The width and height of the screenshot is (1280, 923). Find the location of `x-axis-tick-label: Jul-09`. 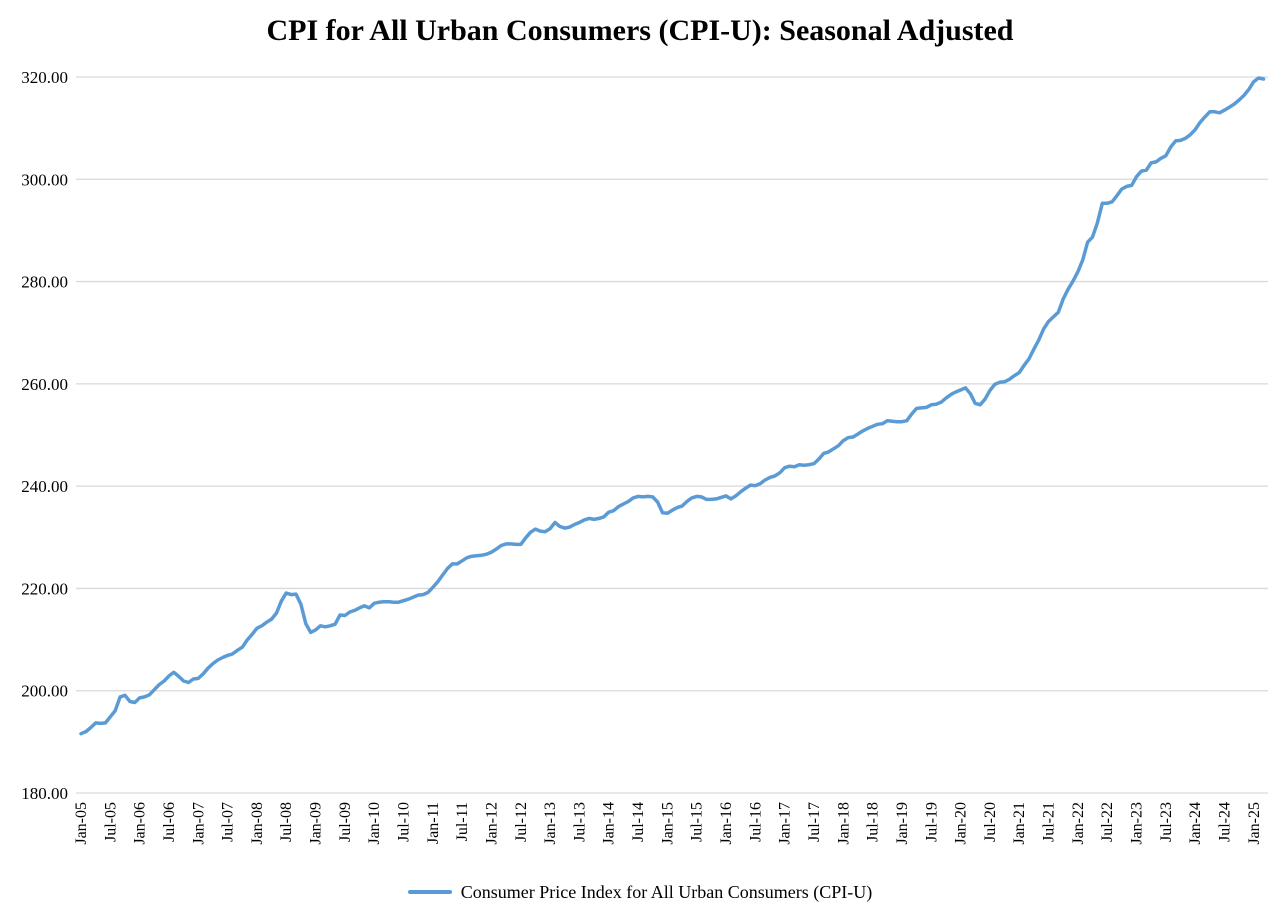

x-axis-tick-label: Jul-09 is located at coordinates (345, 822).